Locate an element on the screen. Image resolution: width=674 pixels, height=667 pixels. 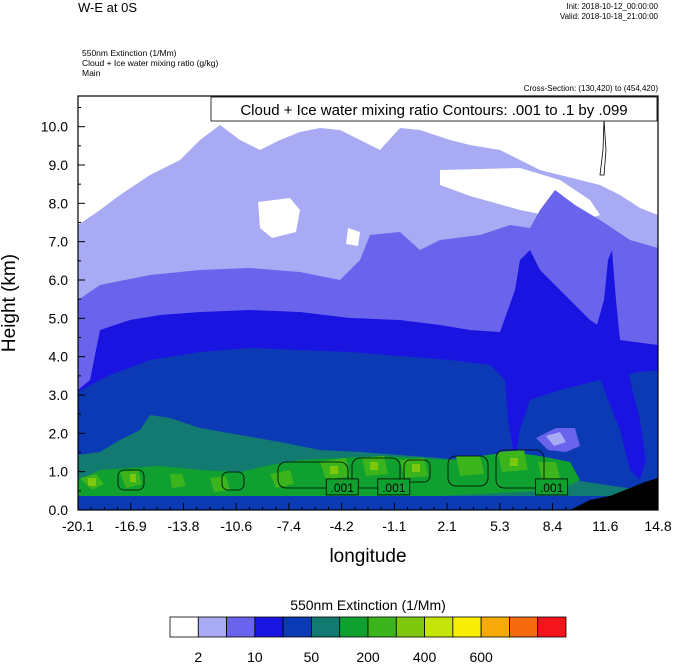
colorbar-label: 400 is located at coordinates (425, 657).